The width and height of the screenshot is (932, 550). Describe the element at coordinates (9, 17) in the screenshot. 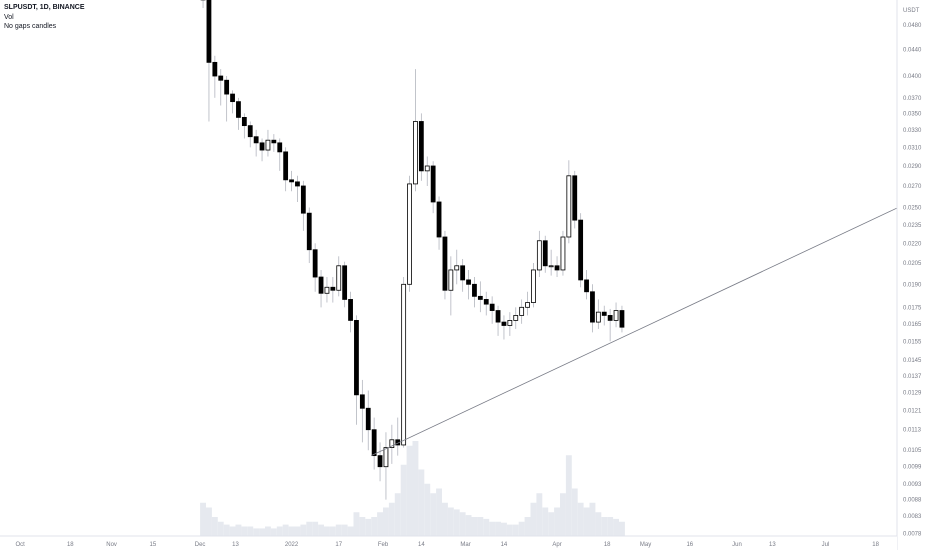

I see `volume-indicator-label: Vol` at that location.